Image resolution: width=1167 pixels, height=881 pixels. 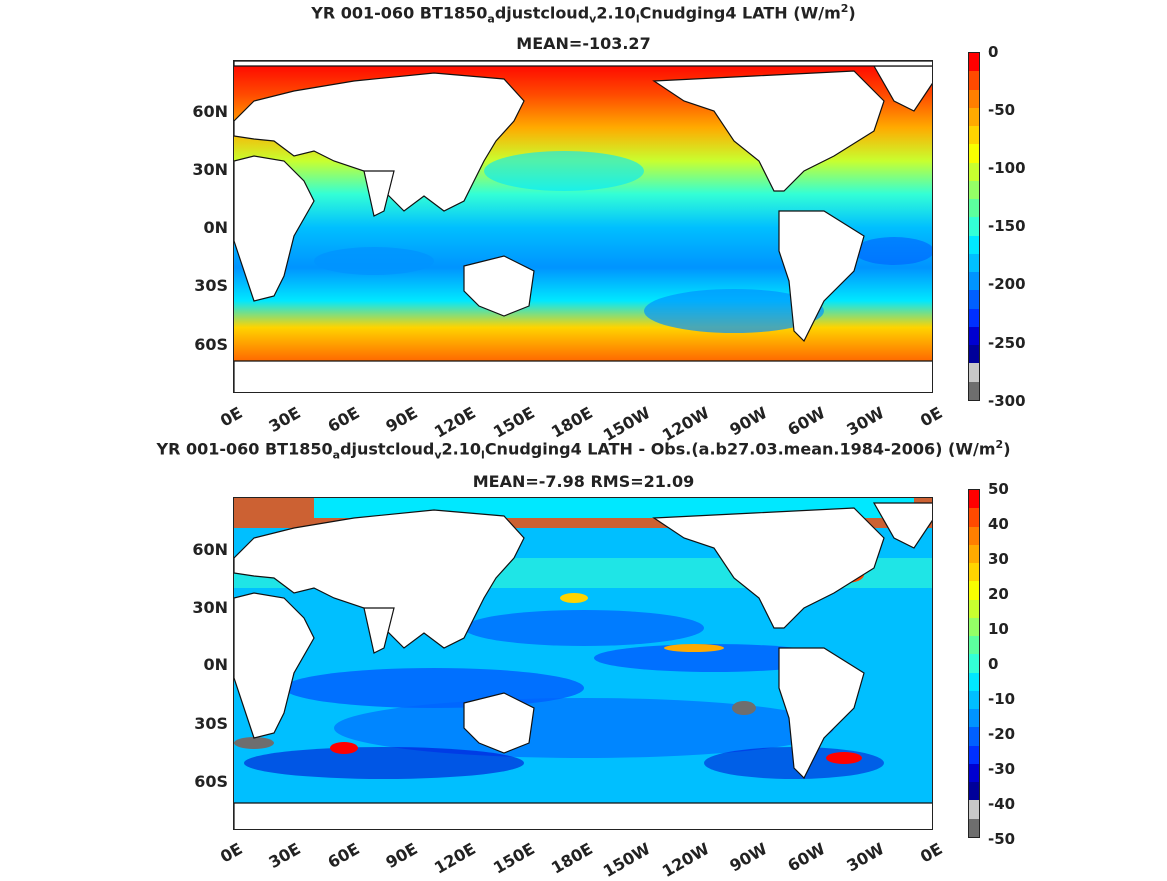 What do you see at coordinates (1007, 168) in the screenshot?
I see `colorbar-tick: -100` at bounding box center [1007, 168].